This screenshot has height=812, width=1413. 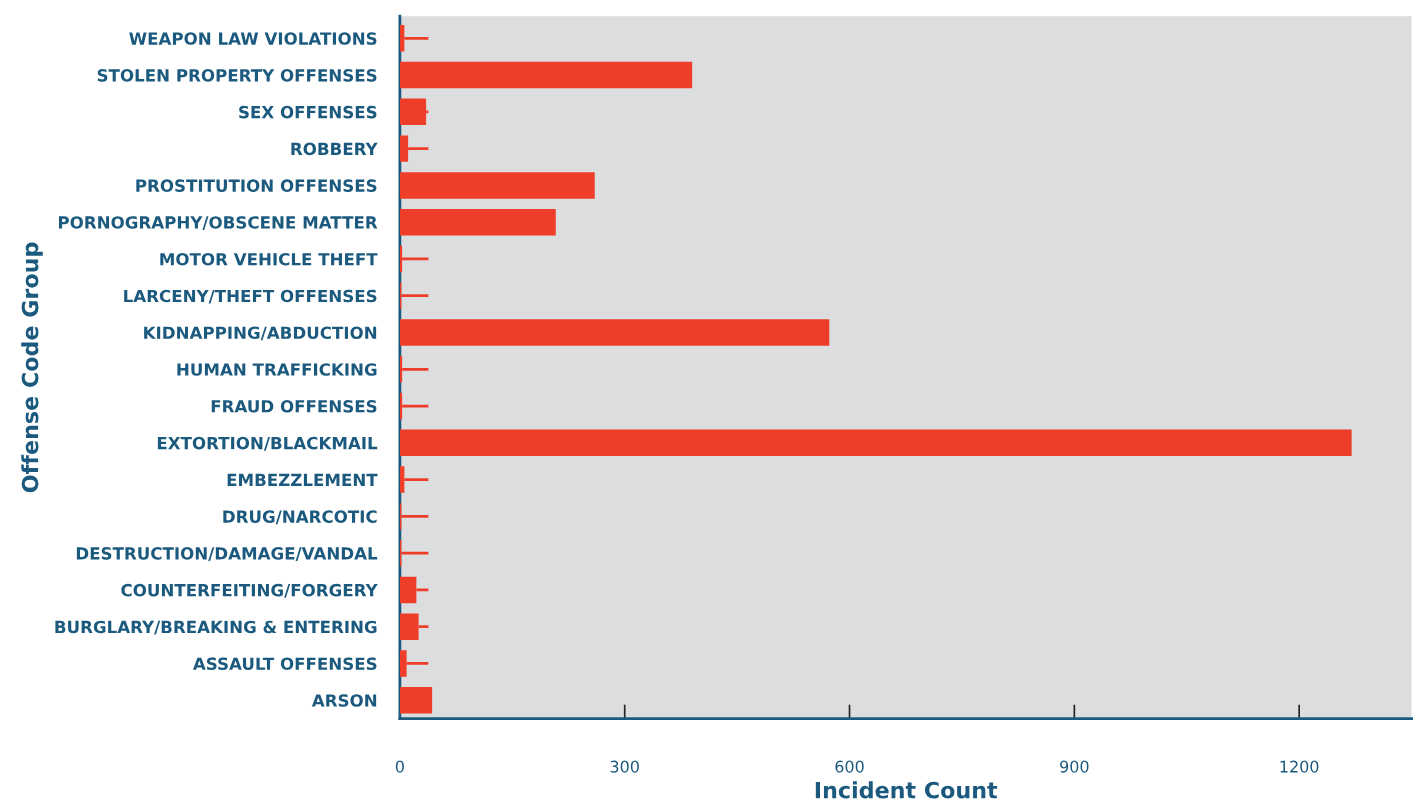 What do you see at coordinates (256, 185) in the screenshot?
I see `y-tick-label: PROSTITUTION OFFENSES` at bounding box center [256, 185].